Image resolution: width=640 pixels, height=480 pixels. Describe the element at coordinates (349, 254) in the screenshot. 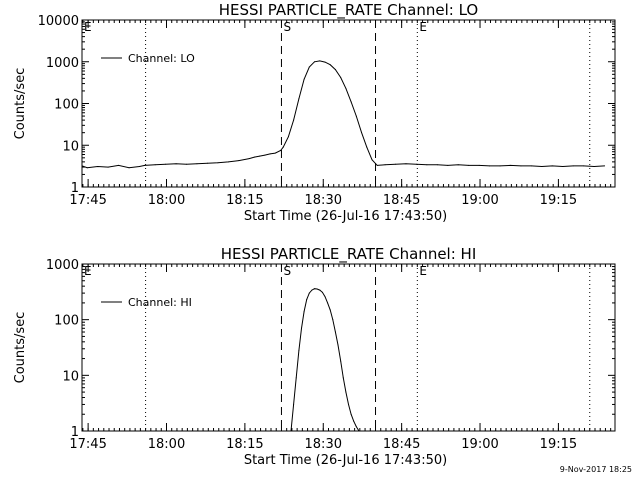

I see `chart-title-hi: HESSI PARTICLE_RATE Channel: HI` at that location.